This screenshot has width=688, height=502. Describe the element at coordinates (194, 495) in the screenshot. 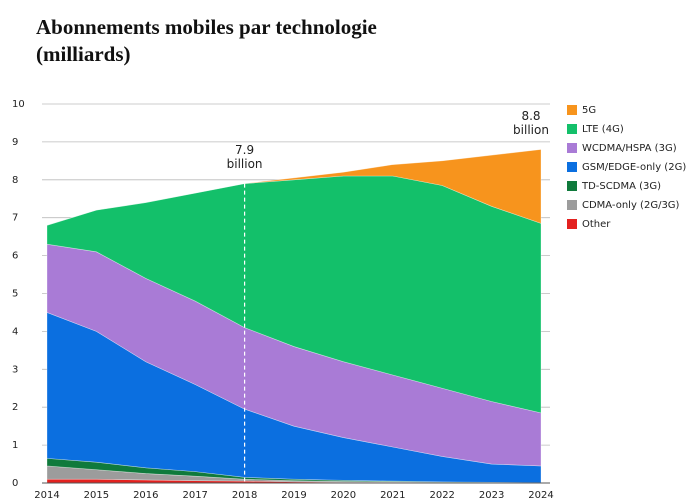

I see `x-tick-label: 2017` at that location.